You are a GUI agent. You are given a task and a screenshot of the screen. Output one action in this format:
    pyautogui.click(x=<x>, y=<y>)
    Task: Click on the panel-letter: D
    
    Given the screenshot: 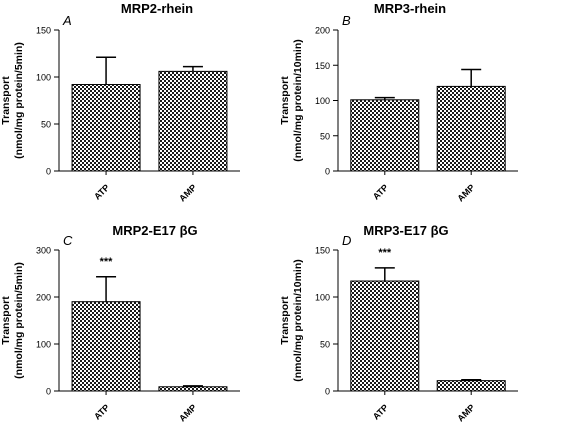 What is the action you would take?
    pyautogui.click(x=346, y=240)
    